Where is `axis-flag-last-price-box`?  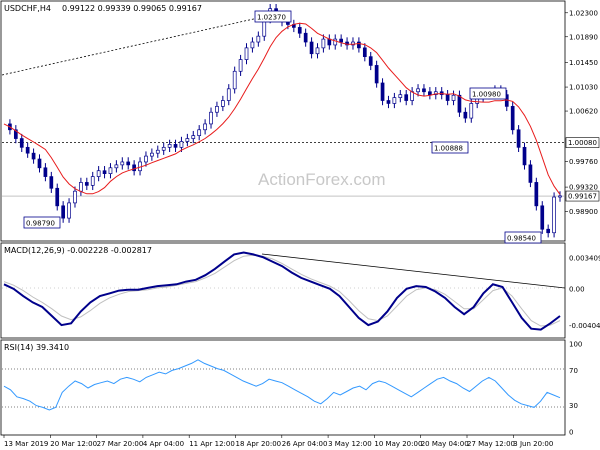
axis-flag-last-price-box is located at coordinates (582, 196).